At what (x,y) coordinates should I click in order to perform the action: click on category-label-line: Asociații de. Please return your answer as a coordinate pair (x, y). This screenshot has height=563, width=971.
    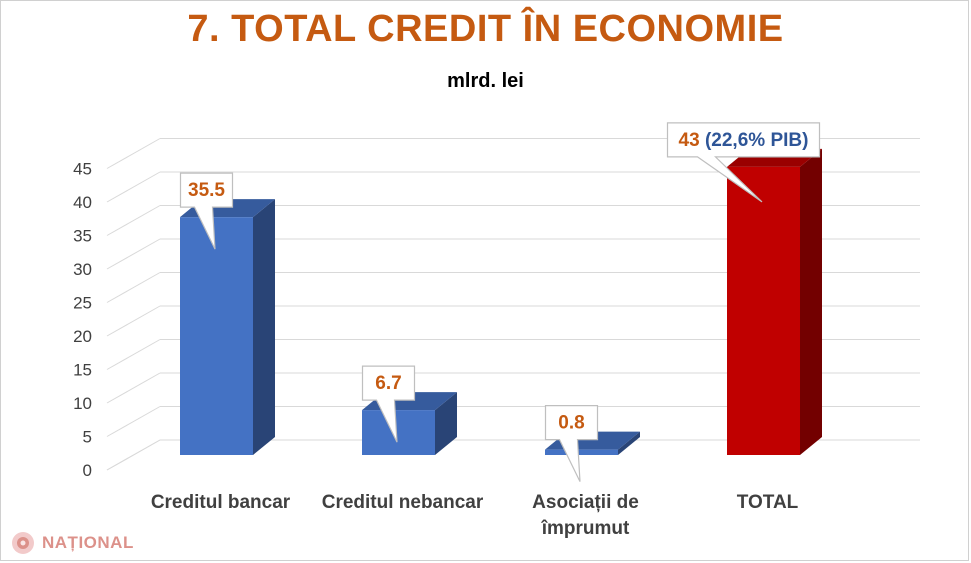
    Looking at the image, I should click on (585, 502).